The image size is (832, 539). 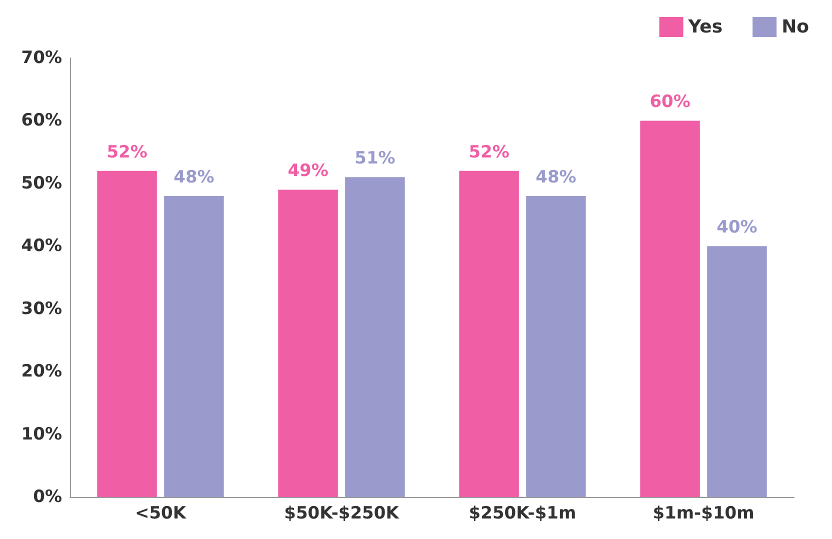 What do you see at coordinates (737, 228) in the screenshot?
I see `data-label: 40%` at bounding box center [737, 228].